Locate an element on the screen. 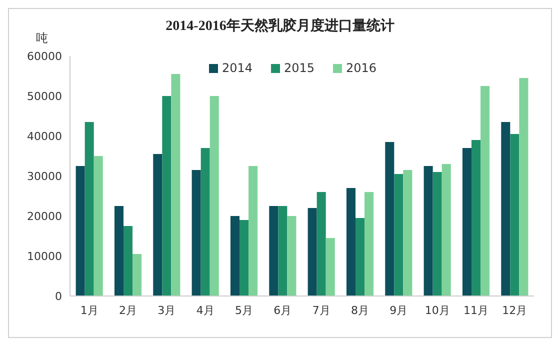 Image resolution: width=560 pixels, height=346 pixels. x-tick-label: 1月 is located at coordinates (89, 310).